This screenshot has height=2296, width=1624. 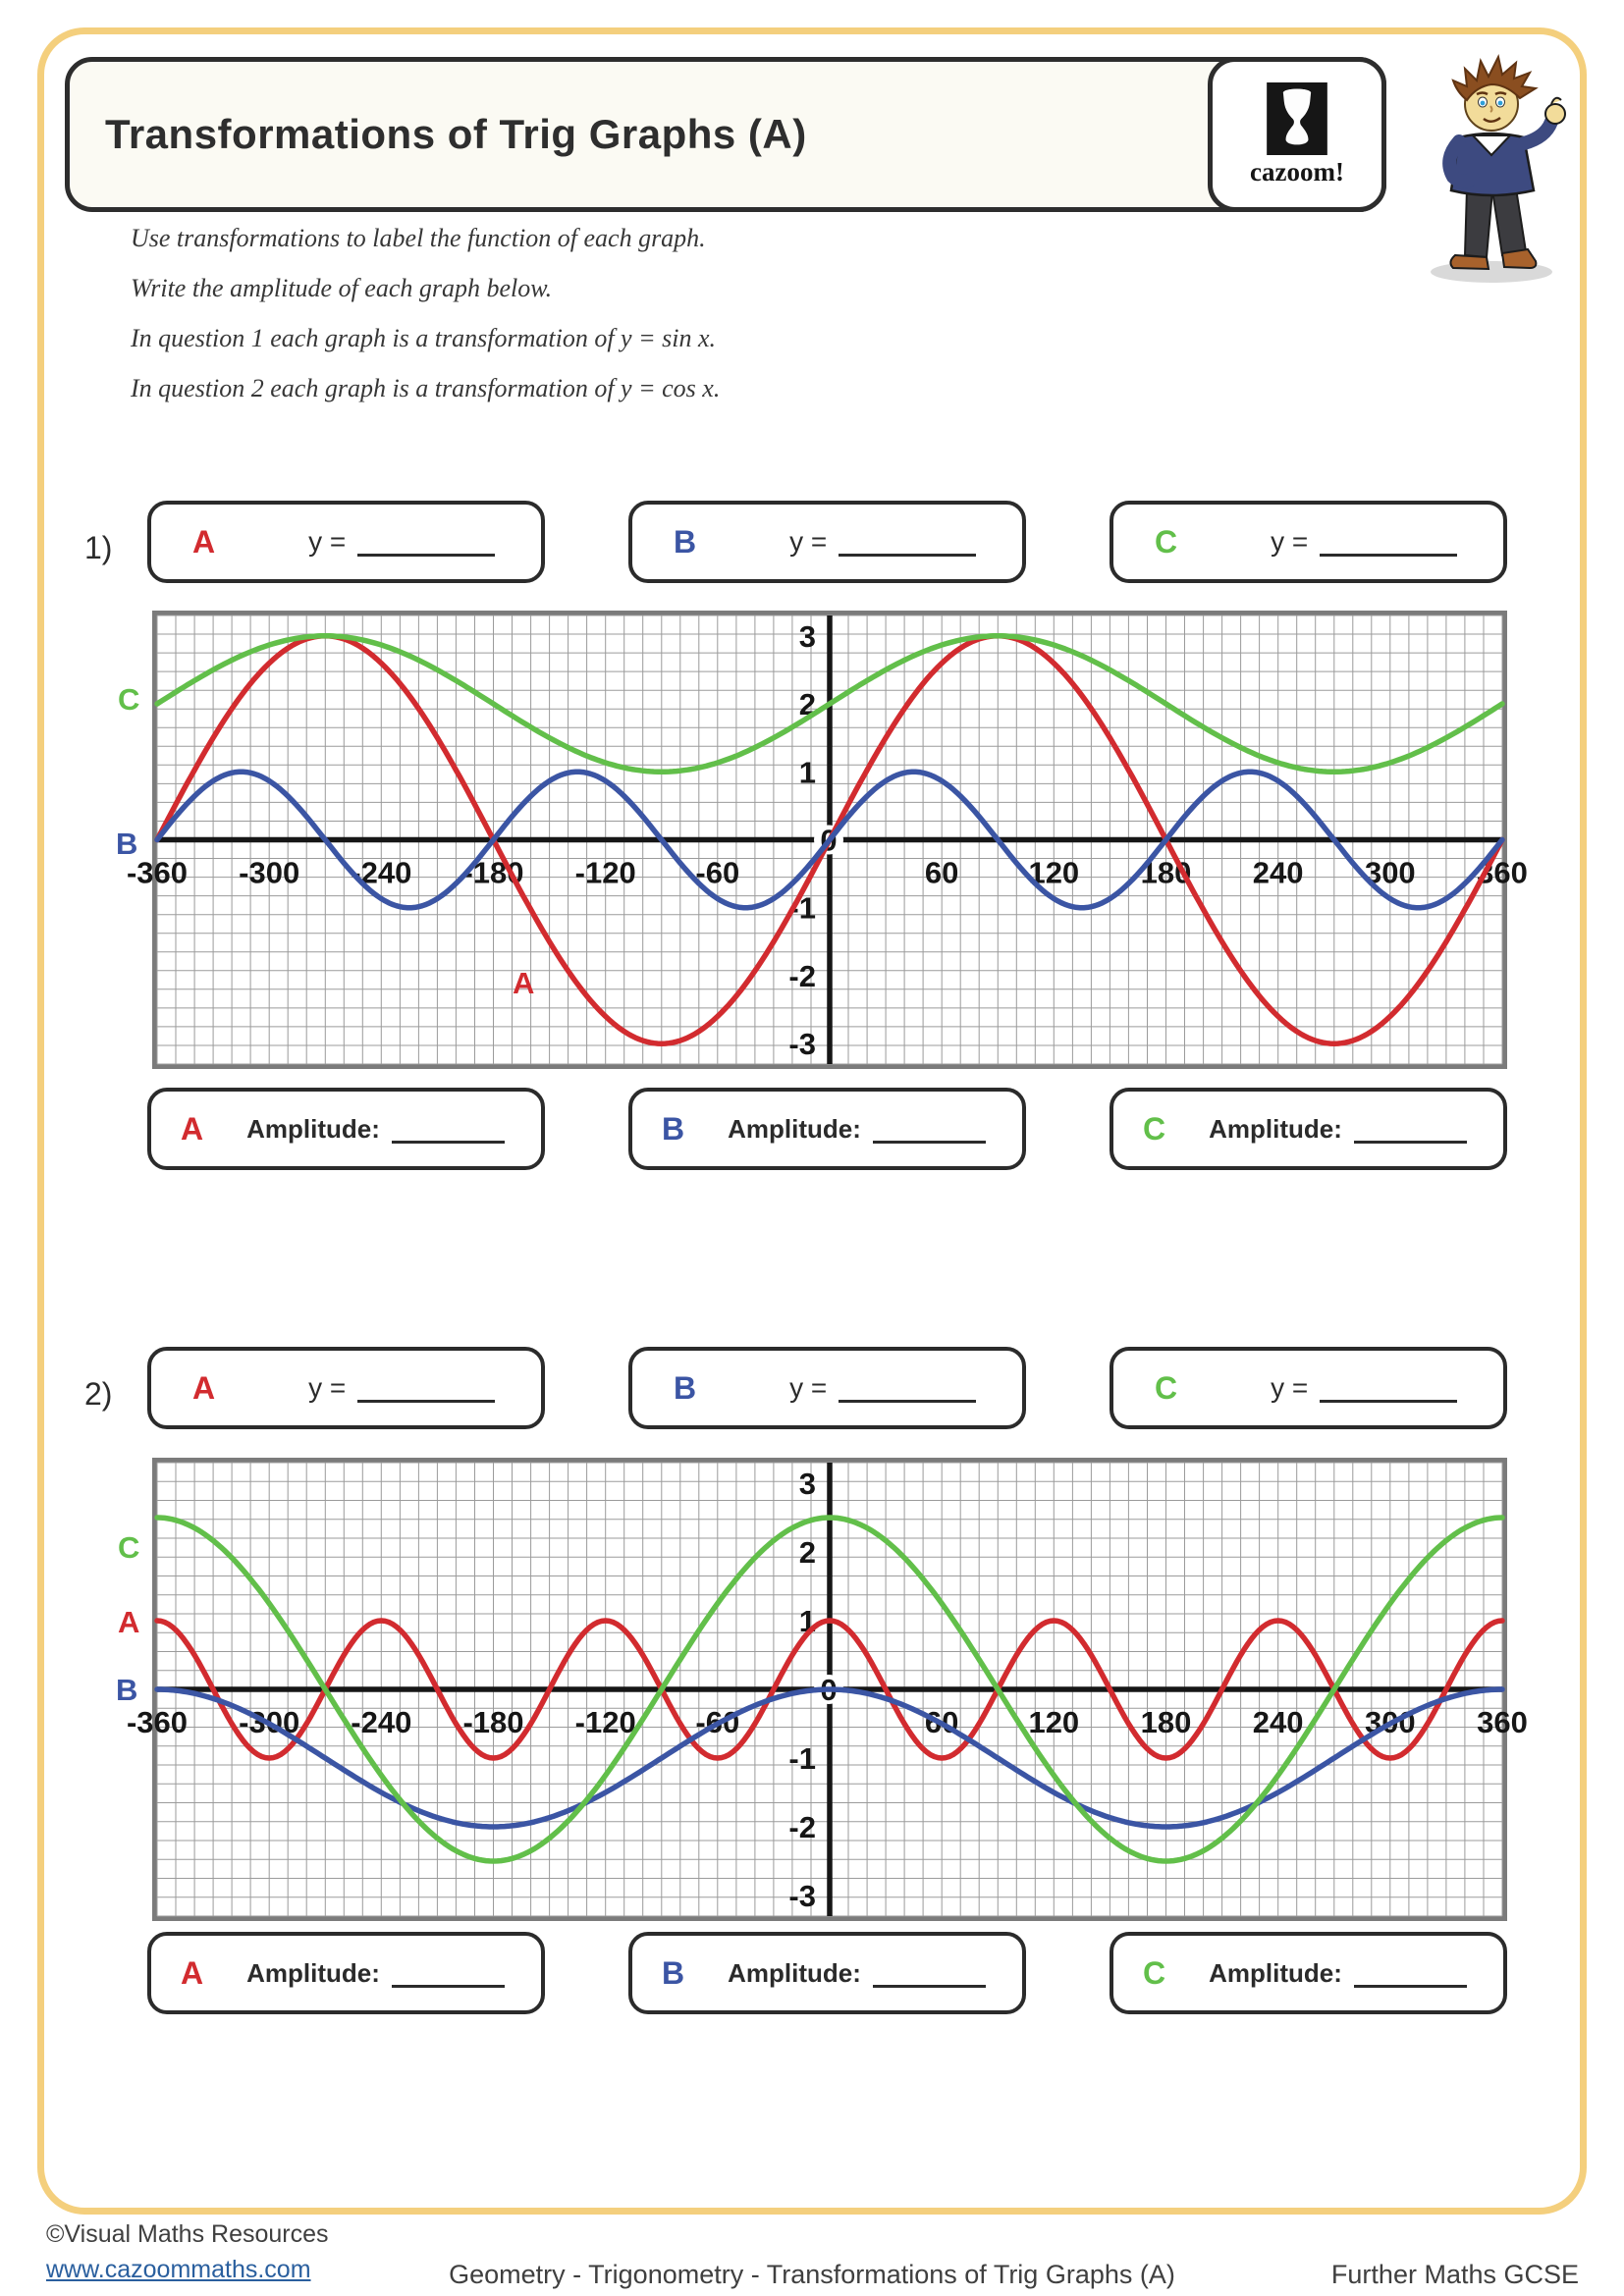 What do you see at coordinates (178, 2269) in the screenshot?
I see `footer-website-link: www.cazoommaths.com` at bounding box center [178, 2269].